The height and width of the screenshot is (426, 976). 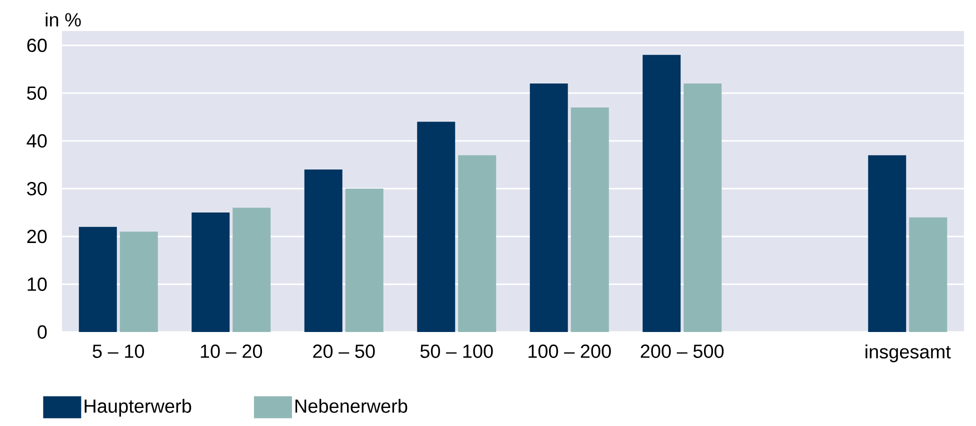 What do you see at coordinates (908, 353) in the screenshot?
I see `x-tick-label: insgesamt` at bounding box center [908, 353].